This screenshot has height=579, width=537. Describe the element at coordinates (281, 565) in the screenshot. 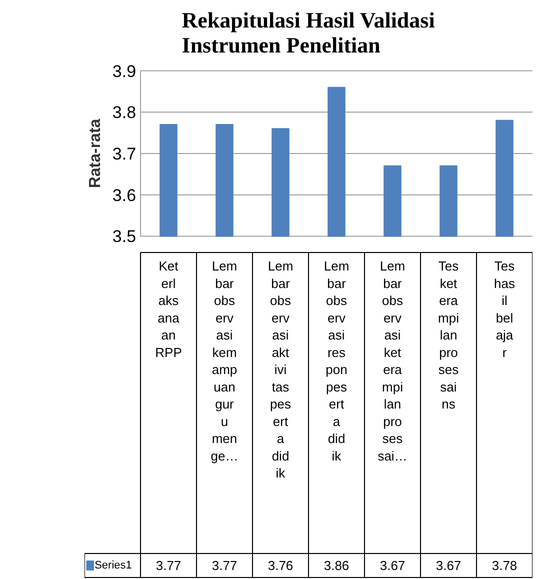

I see `data-label: 3.76` at that location.